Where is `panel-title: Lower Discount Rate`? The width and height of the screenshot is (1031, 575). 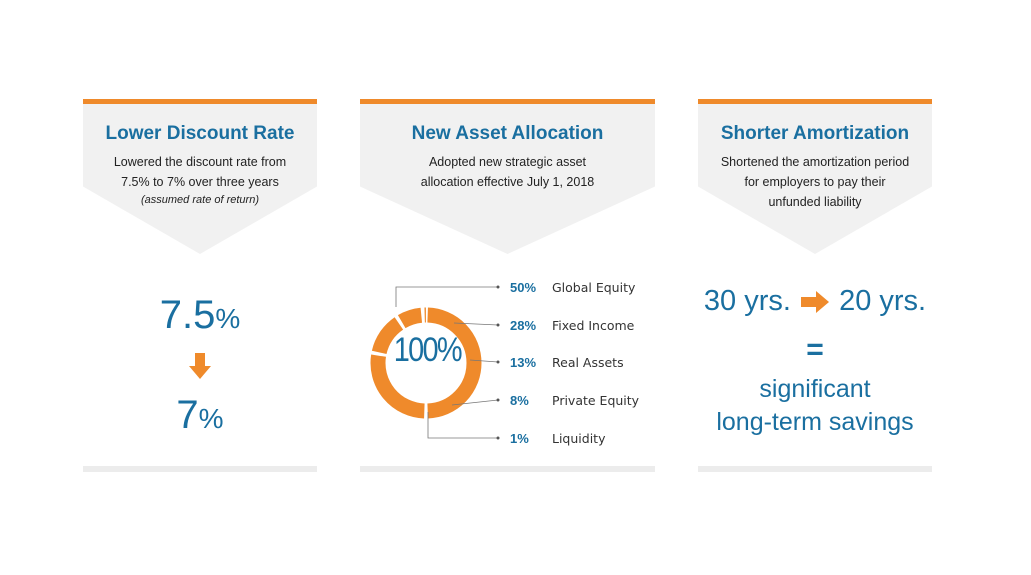
panel-title: Lower Discount Rate is located at coordinates (200, 133).